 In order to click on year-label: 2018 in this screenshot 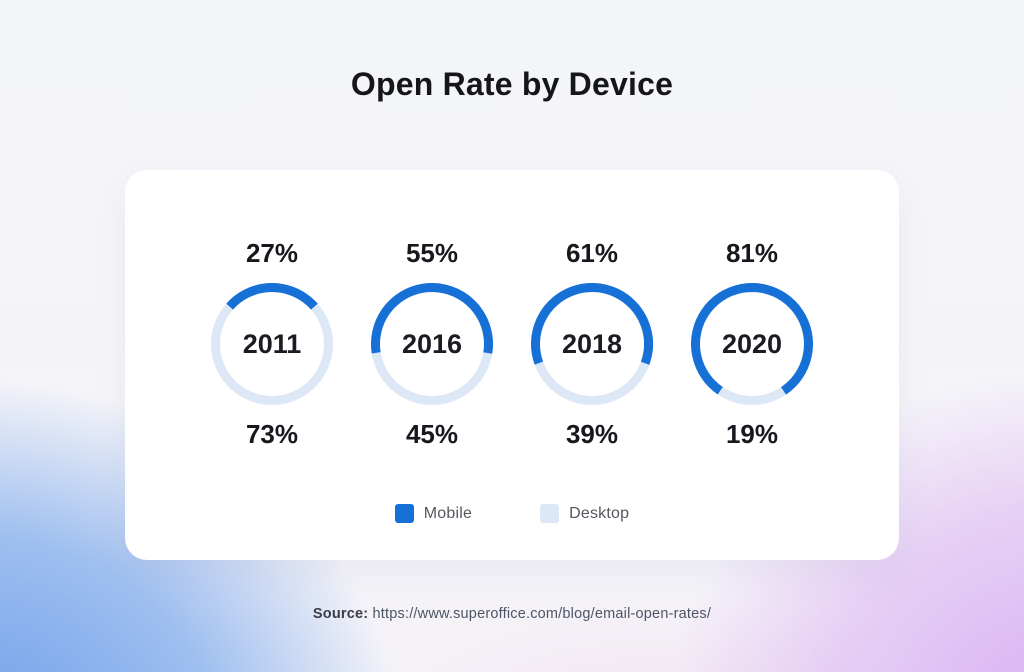, I will do `click(592, 343)`.